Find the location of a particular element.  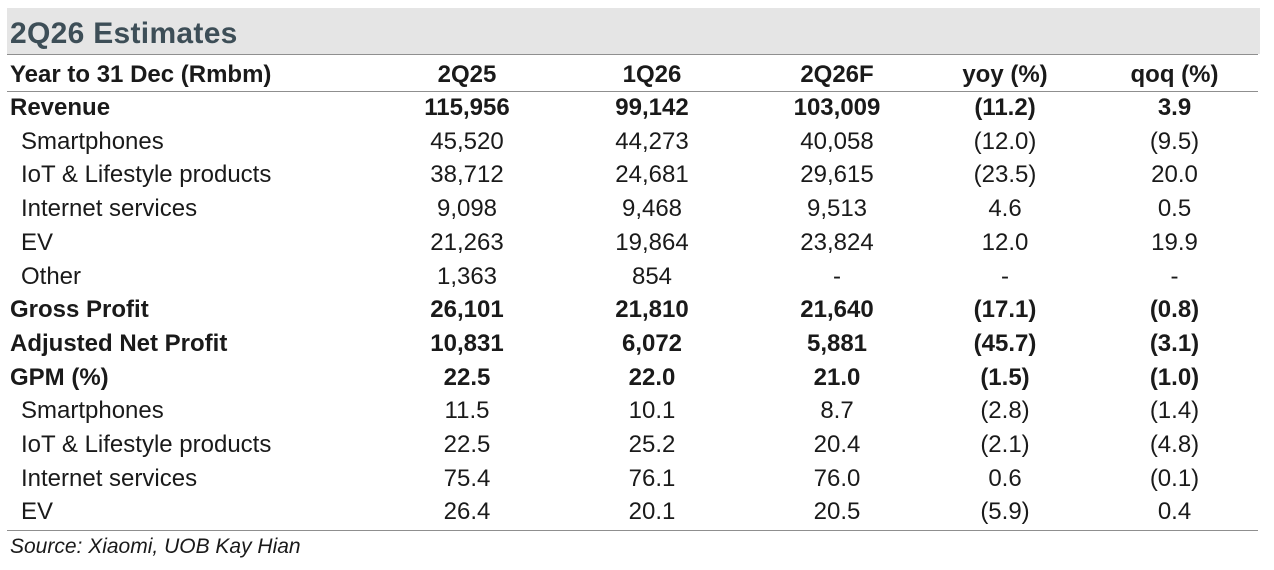

cell-yoy: 12.0 is located at coordinates (1005, 242).